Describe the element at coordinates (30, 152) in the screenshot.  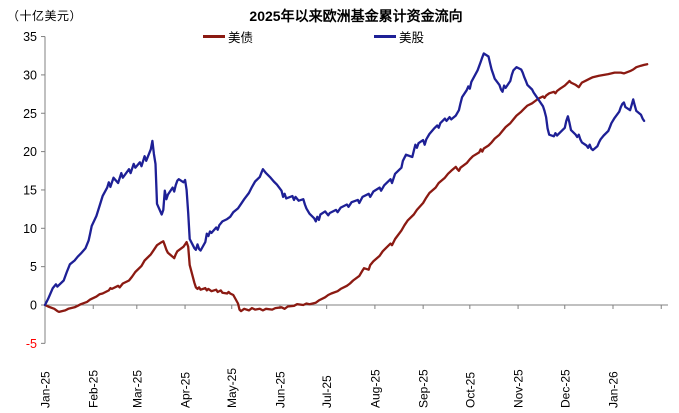
I see `y-tick-label: 20` at that location.